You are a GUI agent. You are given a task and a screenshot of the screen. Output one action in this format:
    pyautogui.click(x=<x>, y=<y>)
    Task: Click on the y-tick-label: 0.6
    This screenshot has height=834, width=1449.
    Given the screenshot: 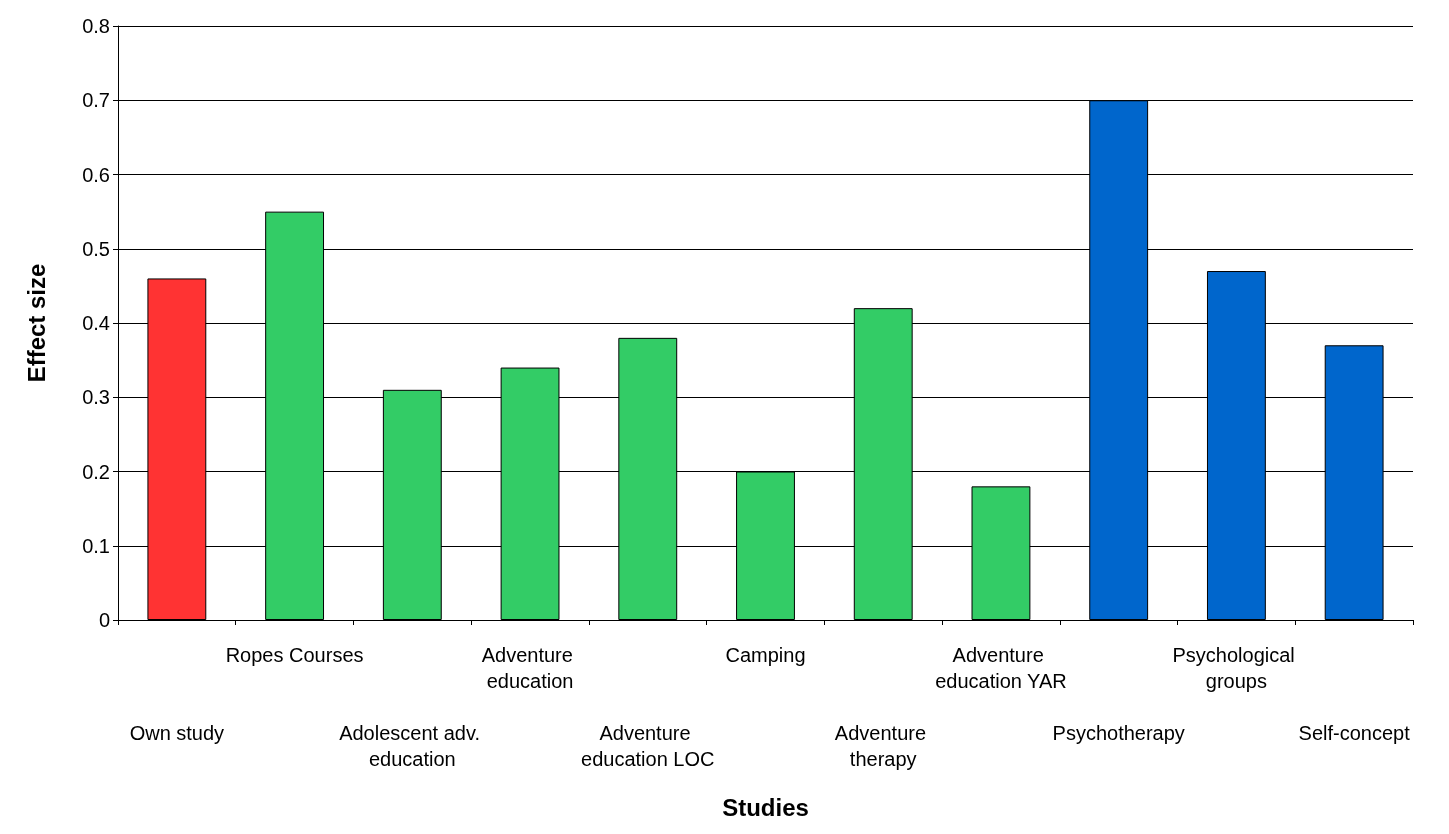 What is the action you would take?
    pyautogui.click(x=96, y=174)
    